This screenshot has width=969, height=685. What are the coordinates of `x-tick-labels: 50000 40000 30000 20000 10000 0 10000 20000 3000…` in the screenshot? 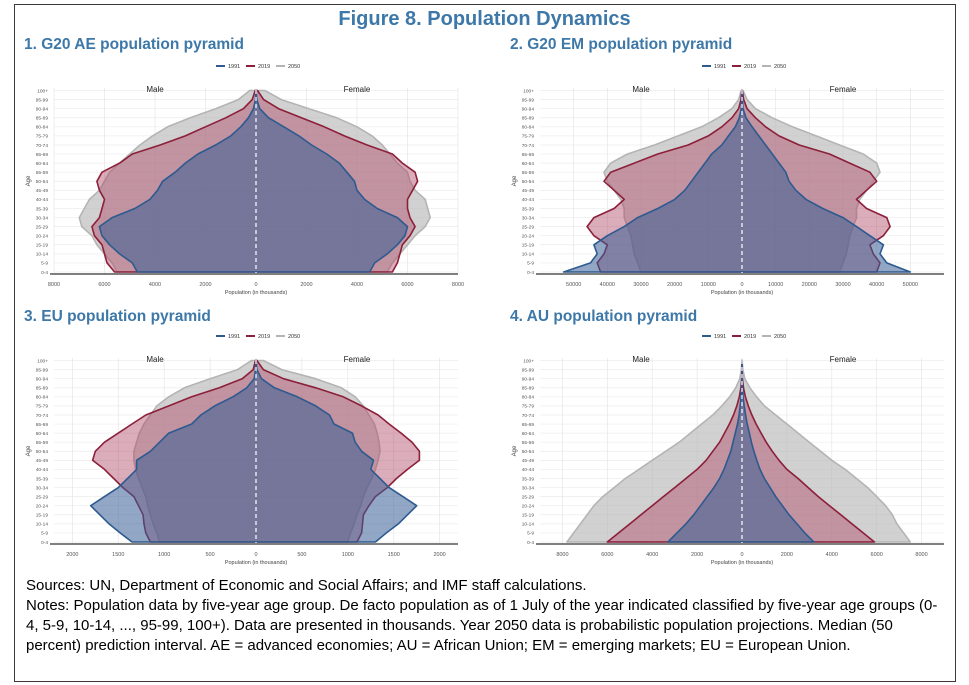 It's located at (742, 285).